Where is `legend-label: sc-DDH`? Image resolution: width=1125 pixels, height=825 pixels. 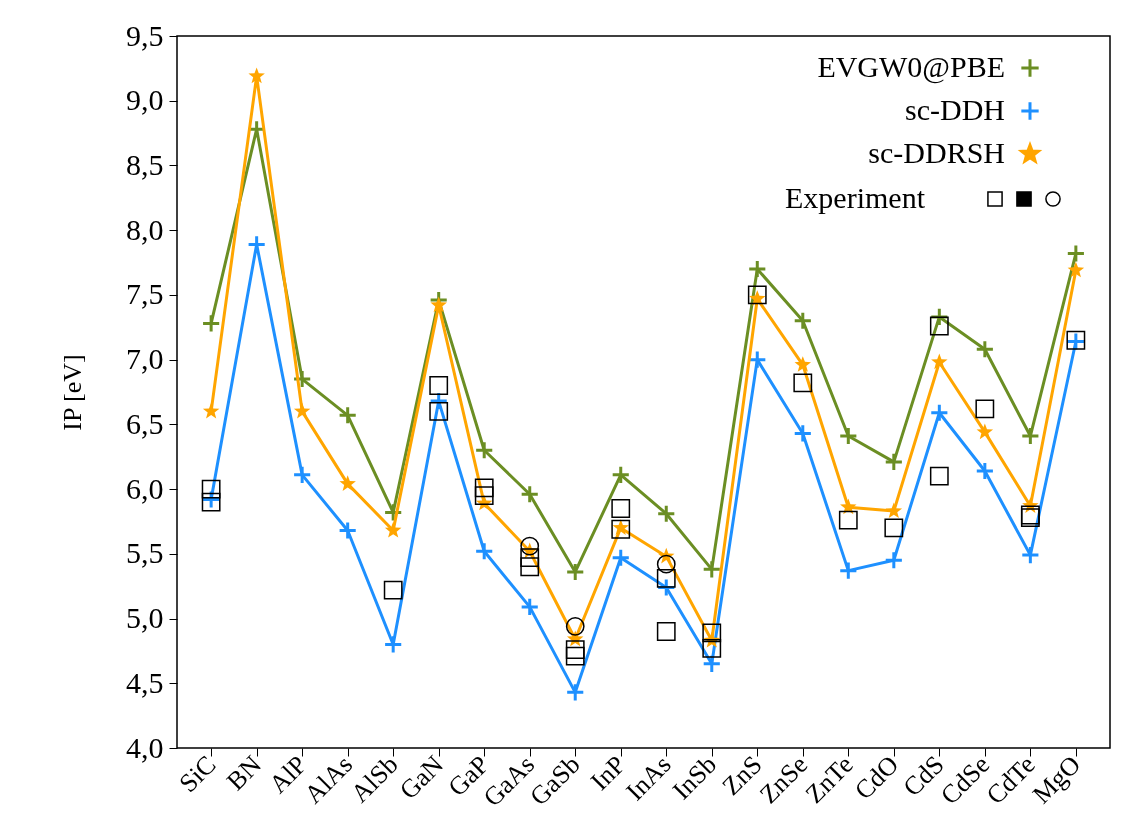
legend-label: sc-DDH is located at coordinates (955, 109).